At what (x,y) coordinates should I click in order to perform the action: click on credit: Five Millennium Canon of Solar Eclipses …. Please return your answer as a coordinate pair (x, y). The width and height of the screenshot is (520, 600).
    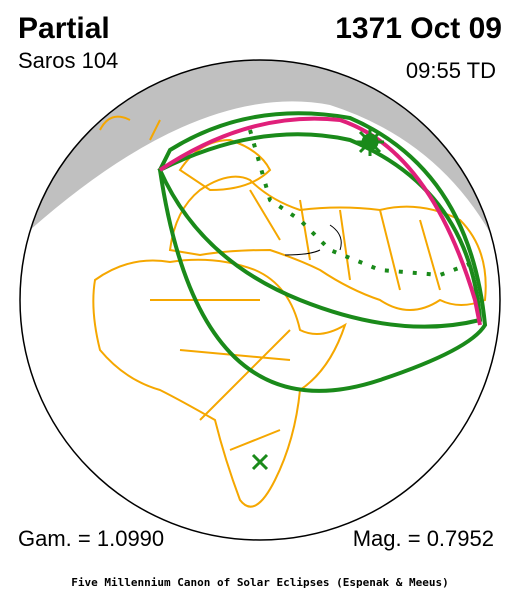
    Looking at the image, I should click on (260, 582).